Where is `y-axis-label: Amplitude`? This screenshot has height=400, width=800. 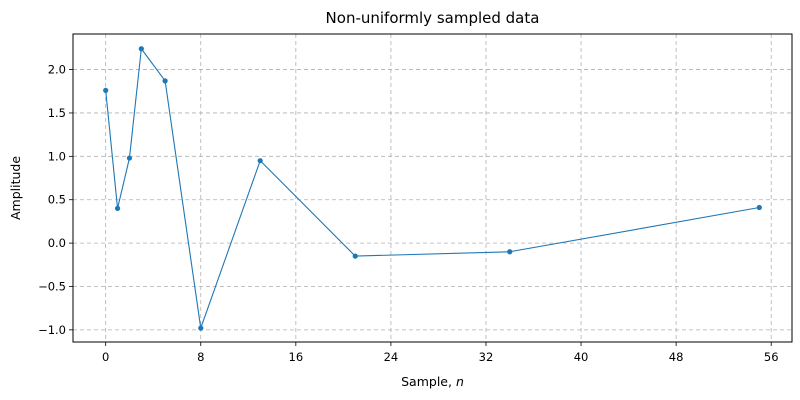
y-axis-label: Amplitude is located at coordinates (15, 188).